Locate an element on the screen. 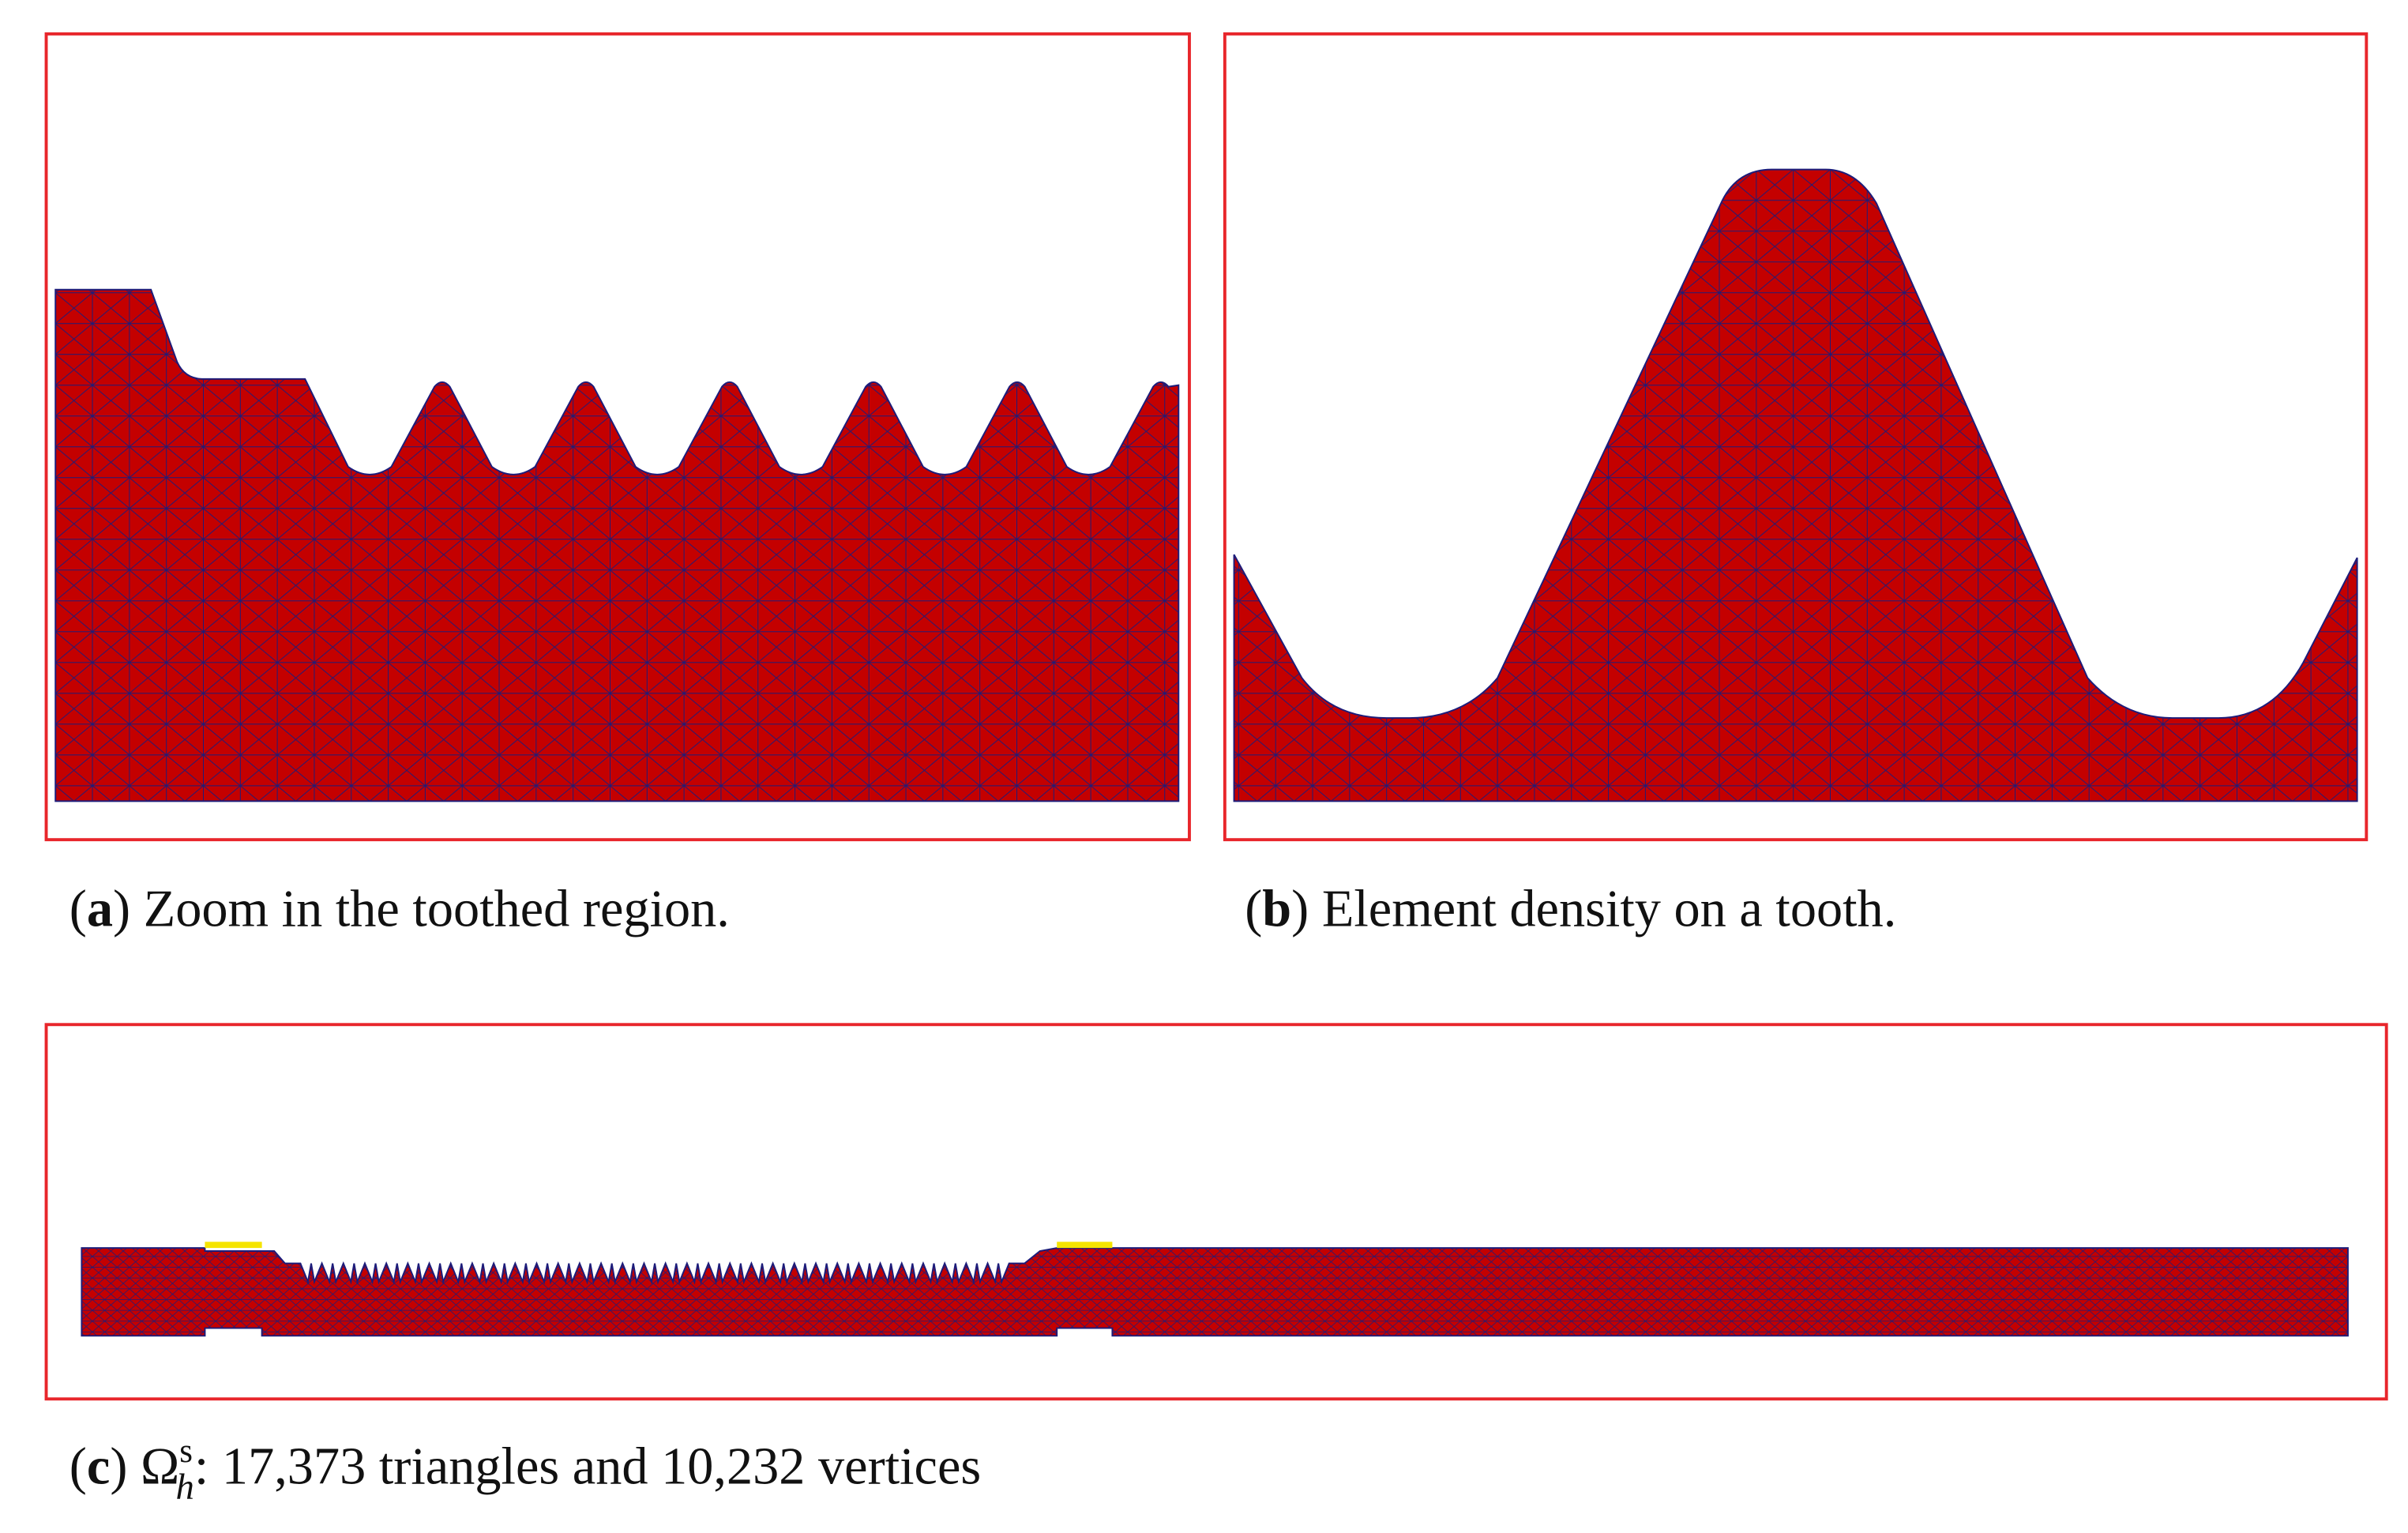  superscript: s is located at coordinates (186, 1451).